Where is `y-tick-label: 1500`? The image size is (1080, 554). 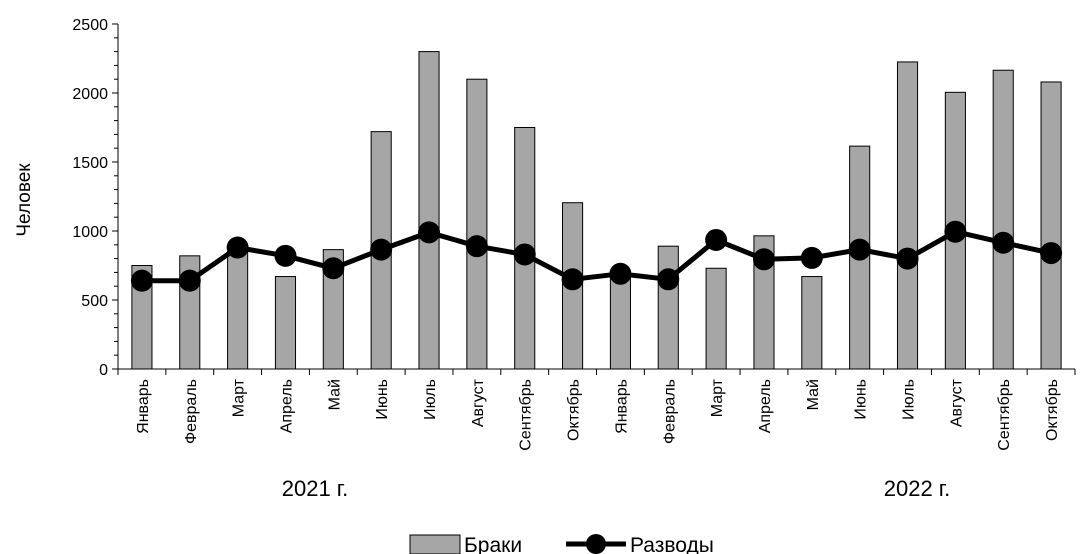
y-tick-label: 1500 is located at coordinates (90, 163).